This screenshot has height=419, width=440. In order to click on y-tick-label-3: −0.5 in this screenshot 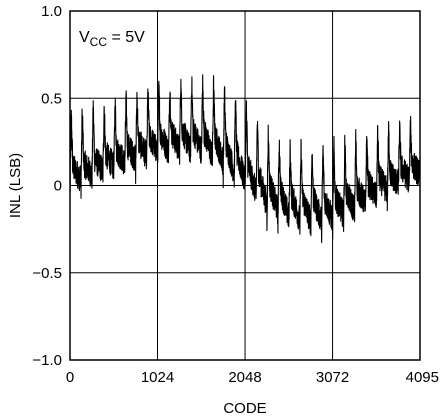, I will do `click(47, 273)`.